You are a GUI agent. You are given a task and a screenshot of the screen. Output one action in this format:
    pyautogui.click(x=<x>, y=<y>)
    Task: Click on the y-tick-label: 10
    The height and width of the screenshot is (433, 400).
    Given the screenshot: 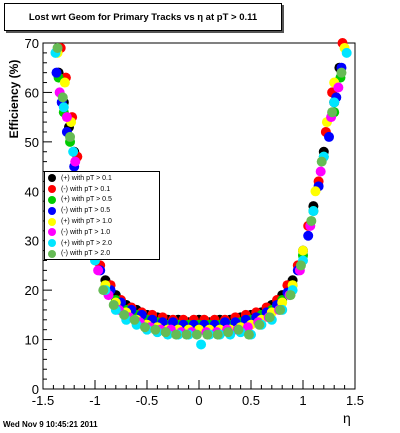 What is the action you would take?
    pyautogui.click(x=32, y=340)
    